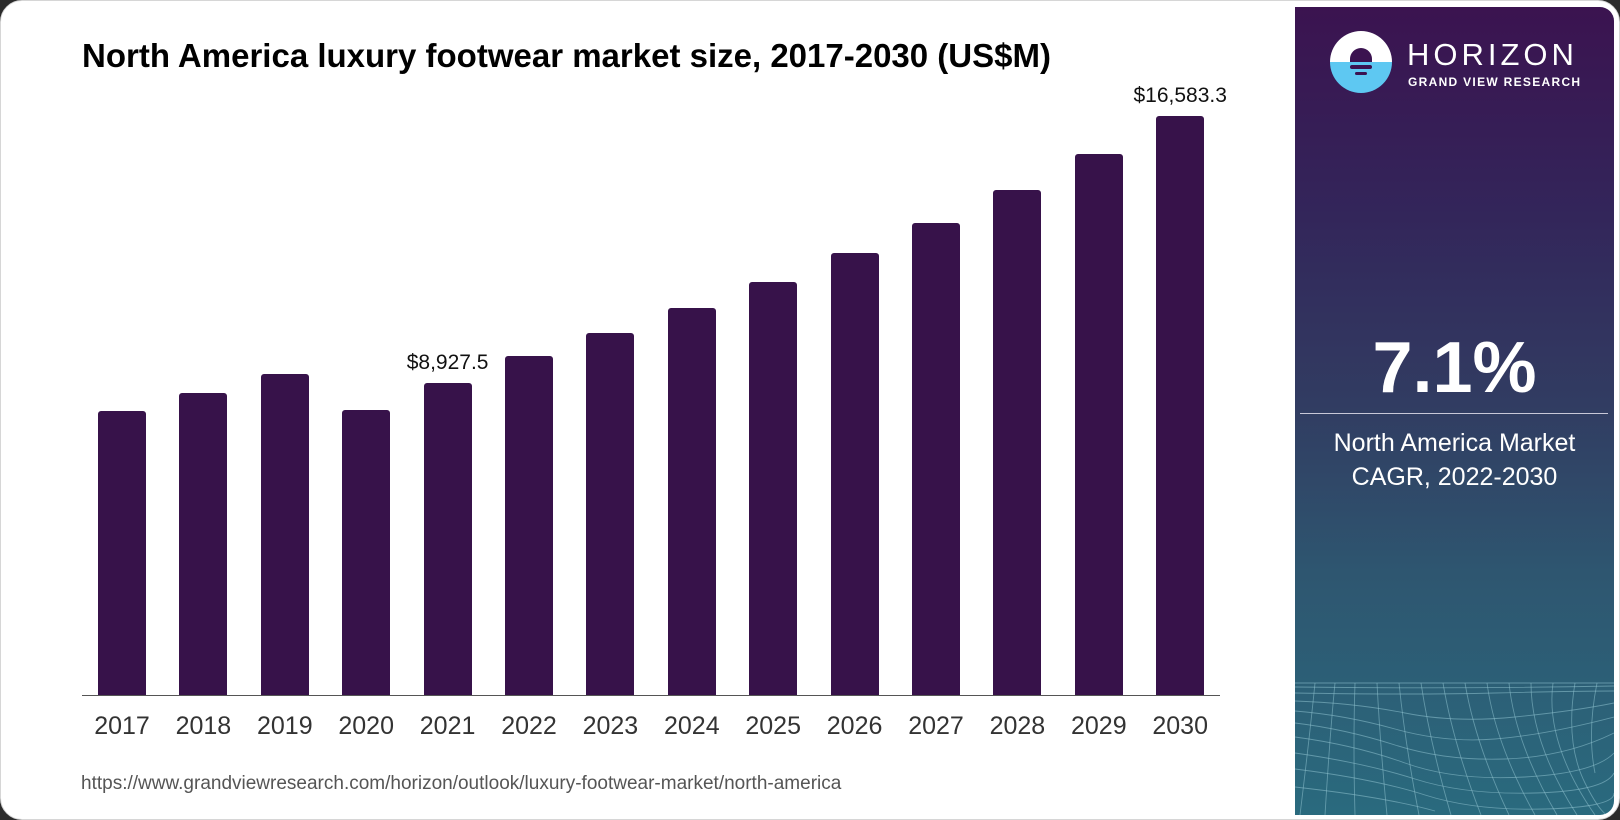 This screenshot has height=820, width=1620. Describe the element at coordinates (610, 514) in the screenshot. I see `bar-2023` at that location.